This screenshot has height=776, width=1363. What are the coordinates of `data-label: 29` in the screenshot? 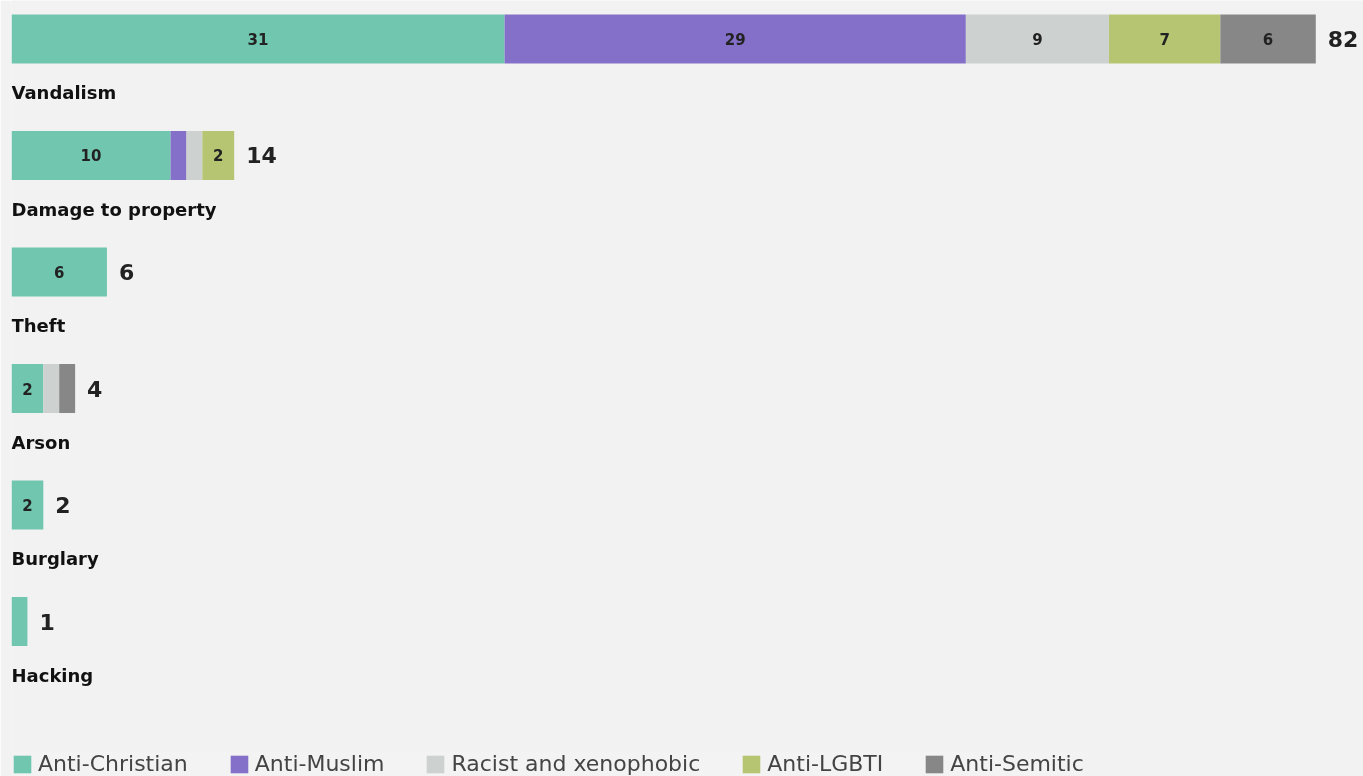 It's located at (735, 39).